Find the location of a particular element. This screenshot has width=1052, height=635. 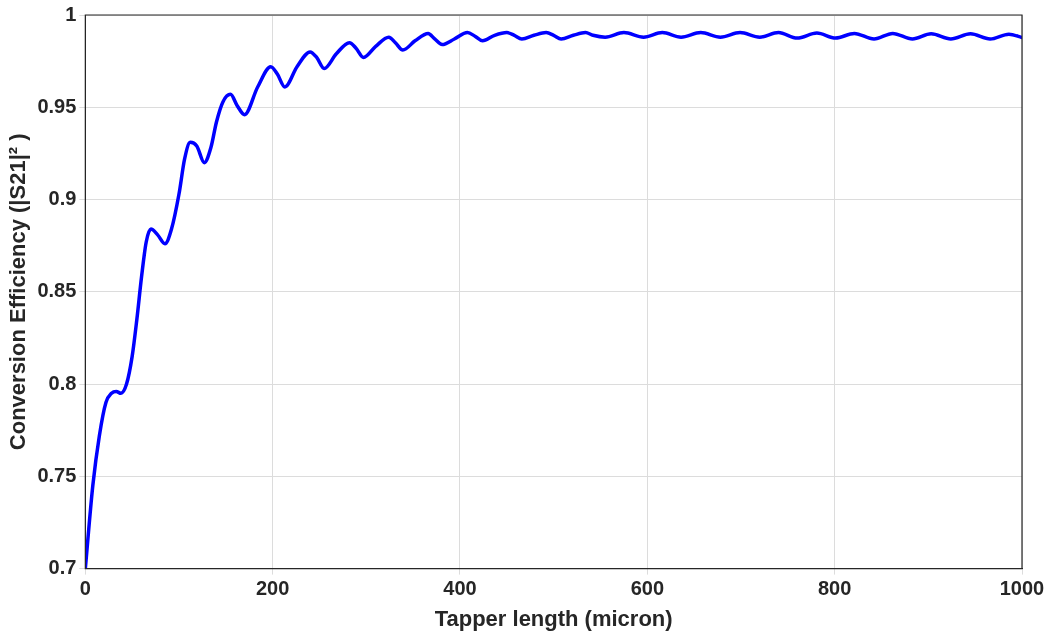

x-axis-title: Tapper length (micron) is located at coordinates (553, 618).